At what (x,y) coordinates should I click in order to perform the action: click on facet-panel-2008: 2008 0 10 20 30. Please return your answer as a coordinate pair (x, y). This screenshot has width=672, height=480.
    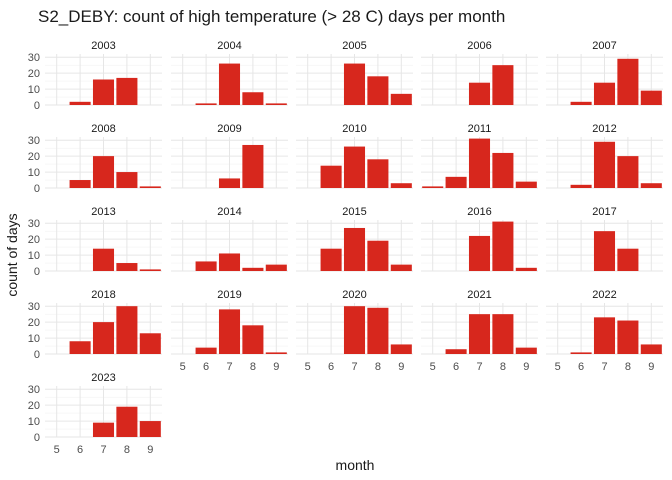
    Looking at the image, I should click on (95, 159).